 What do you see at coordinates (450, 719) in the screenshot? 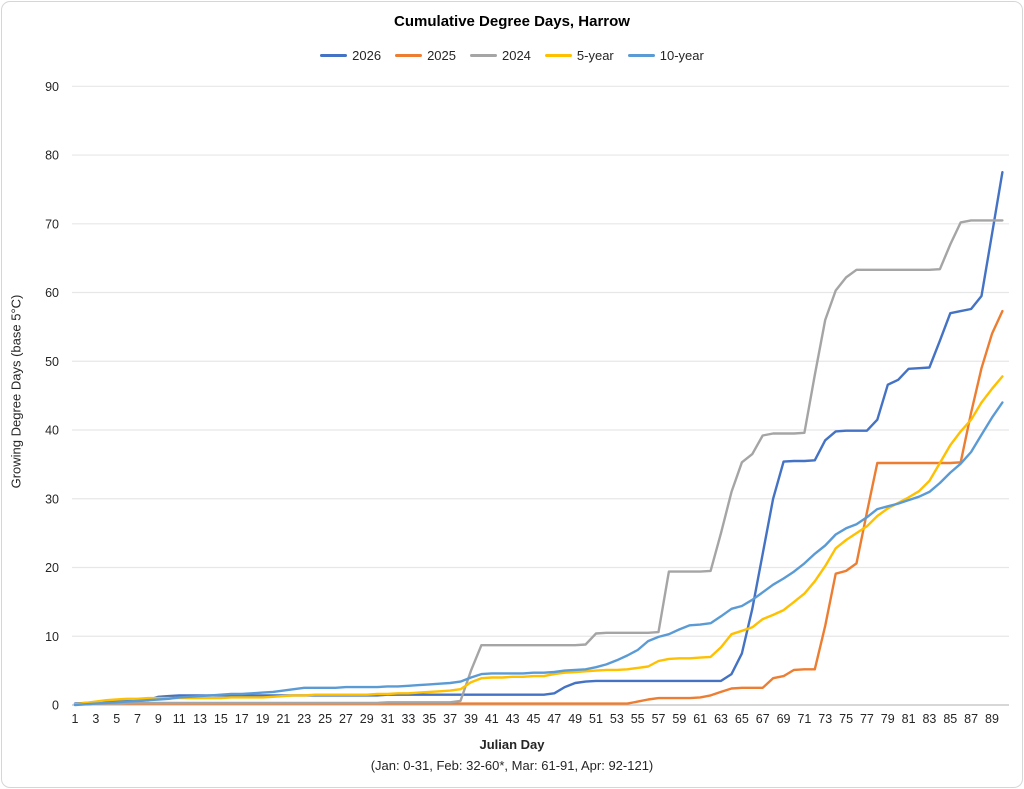
I see `x-tick-label-37: 37` at bounding box center [450, 719].